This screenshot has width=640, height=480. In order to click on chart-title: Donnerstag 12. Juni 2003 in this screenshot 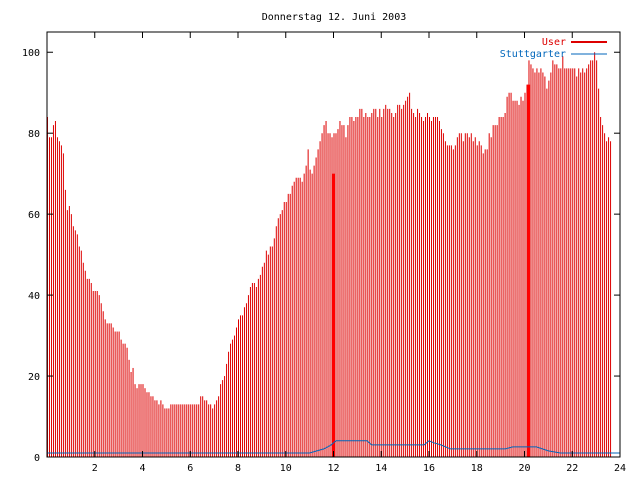, I will do `click(334, 17)`.